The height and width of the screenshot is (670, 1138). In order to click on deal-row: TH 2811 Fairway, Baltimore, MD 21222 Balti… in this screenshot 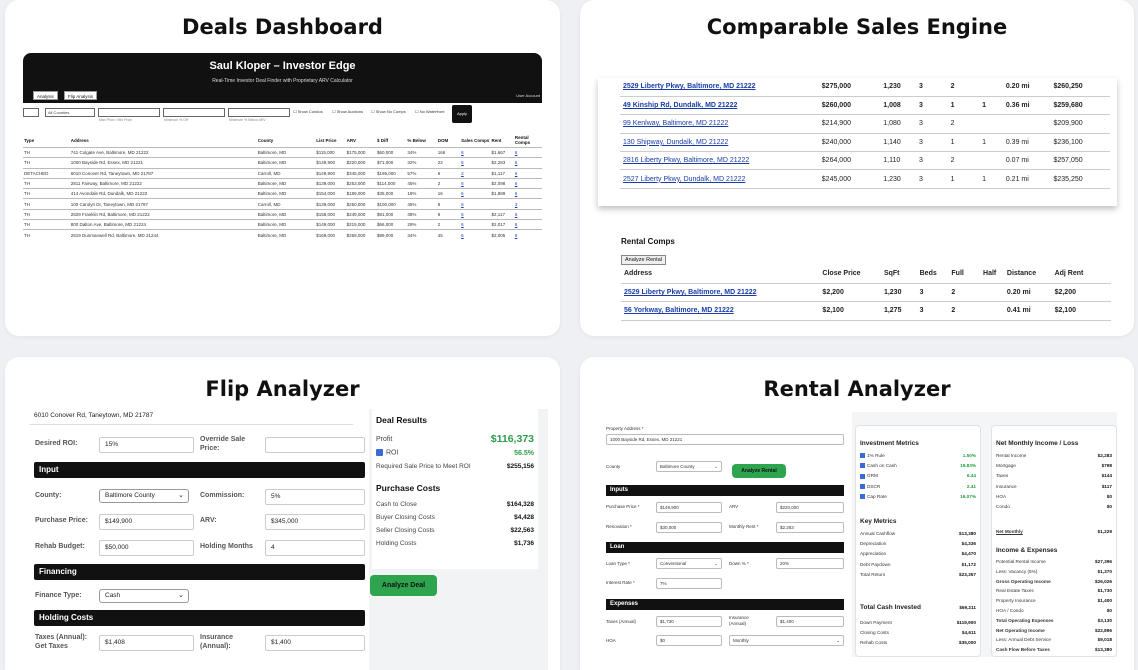, I will do `click(282, 183)`.